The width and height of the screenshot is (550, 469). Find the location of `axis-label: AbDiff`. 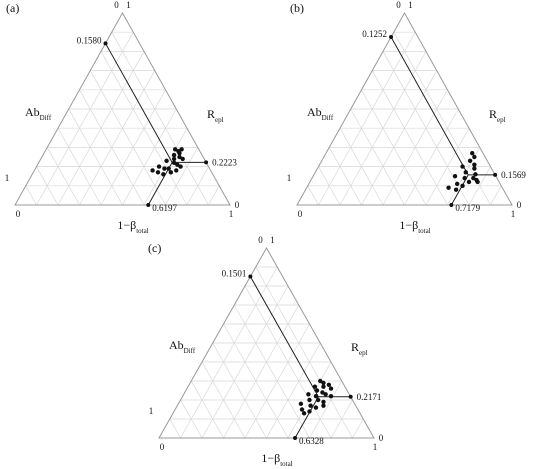

axis-label: AbDiff is located at coordinates (320, 113).